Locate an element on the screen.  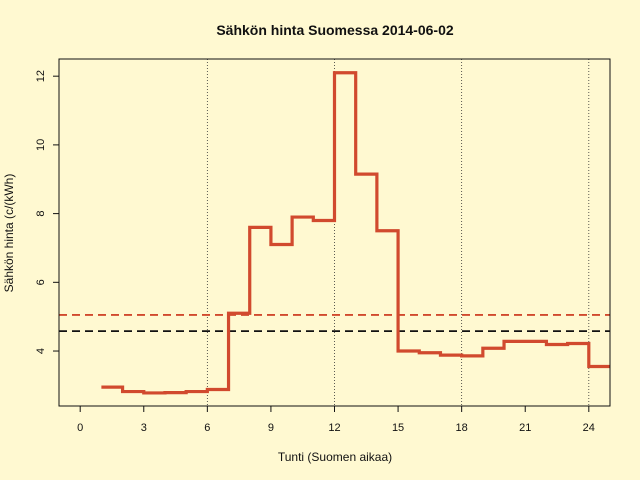
x-axis: 0 3 6 9 12 15 18 21 24 is located at coordinates (336, 420).